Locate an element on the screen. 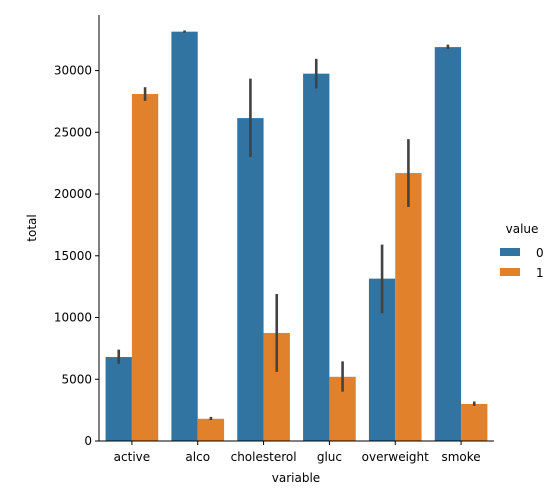 The height and width of the screenshot is (500, 558). x-axis-label: variable is located at coordinates (296, 478).